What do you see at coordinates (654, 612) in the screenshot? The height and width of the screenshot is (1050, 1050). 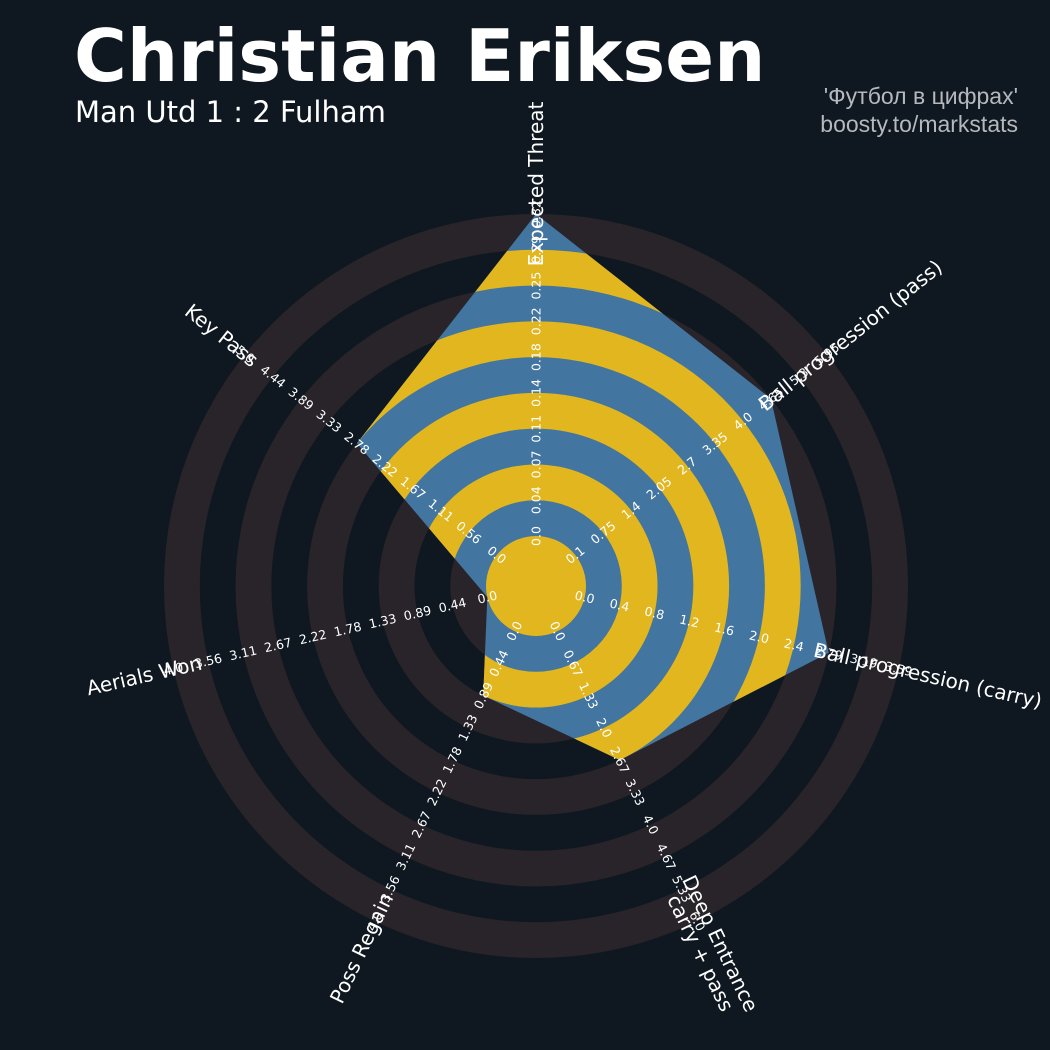 I see `tick-label: 0.8` at bounding box center [654, 612].